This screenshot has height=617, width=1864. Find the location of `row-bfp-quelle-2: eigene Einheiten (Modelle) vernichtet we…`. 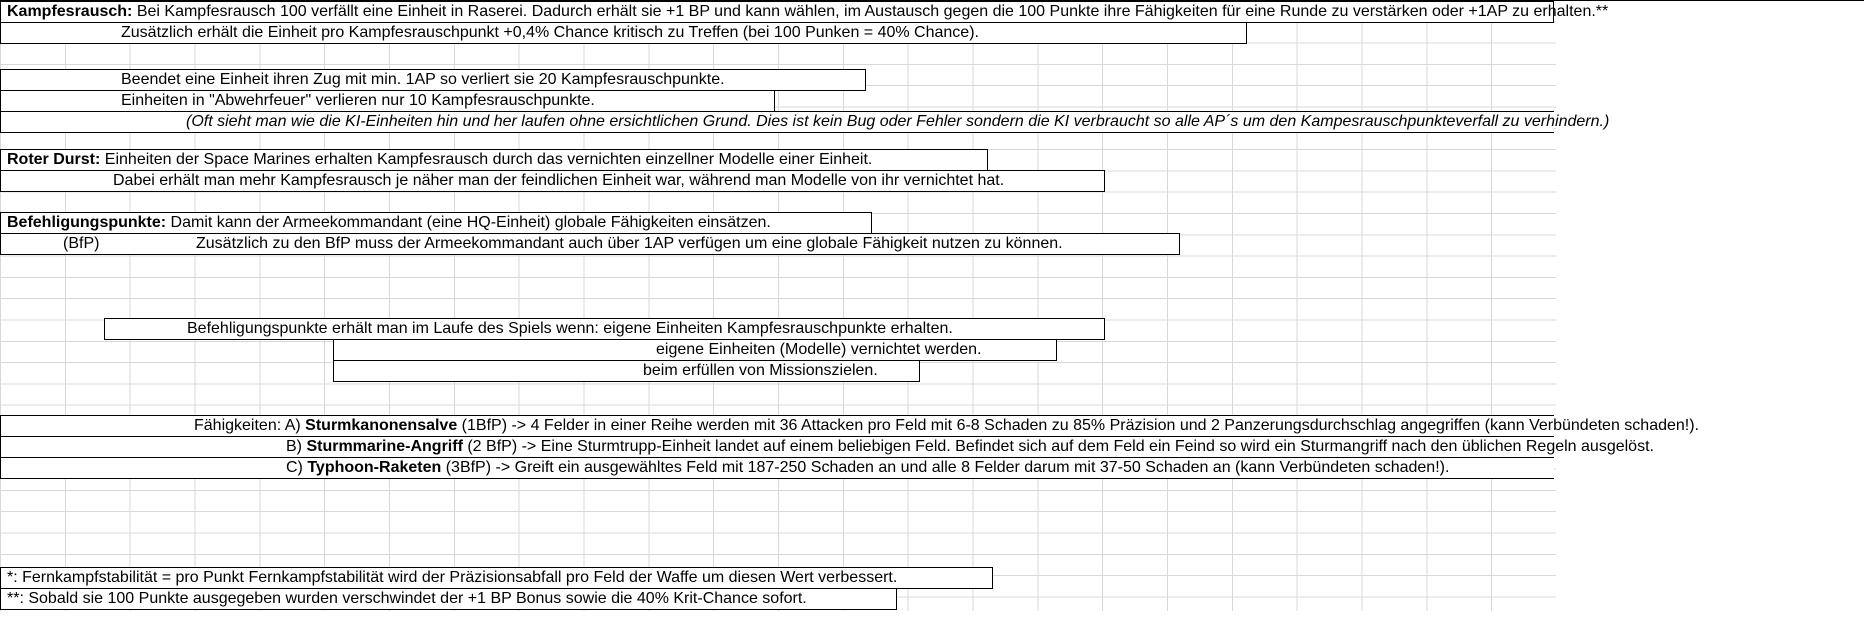

row-bfp-quelle-2: eigene Einheiten (Modelle) vernichtet we… is located at coordinates (695, 350).